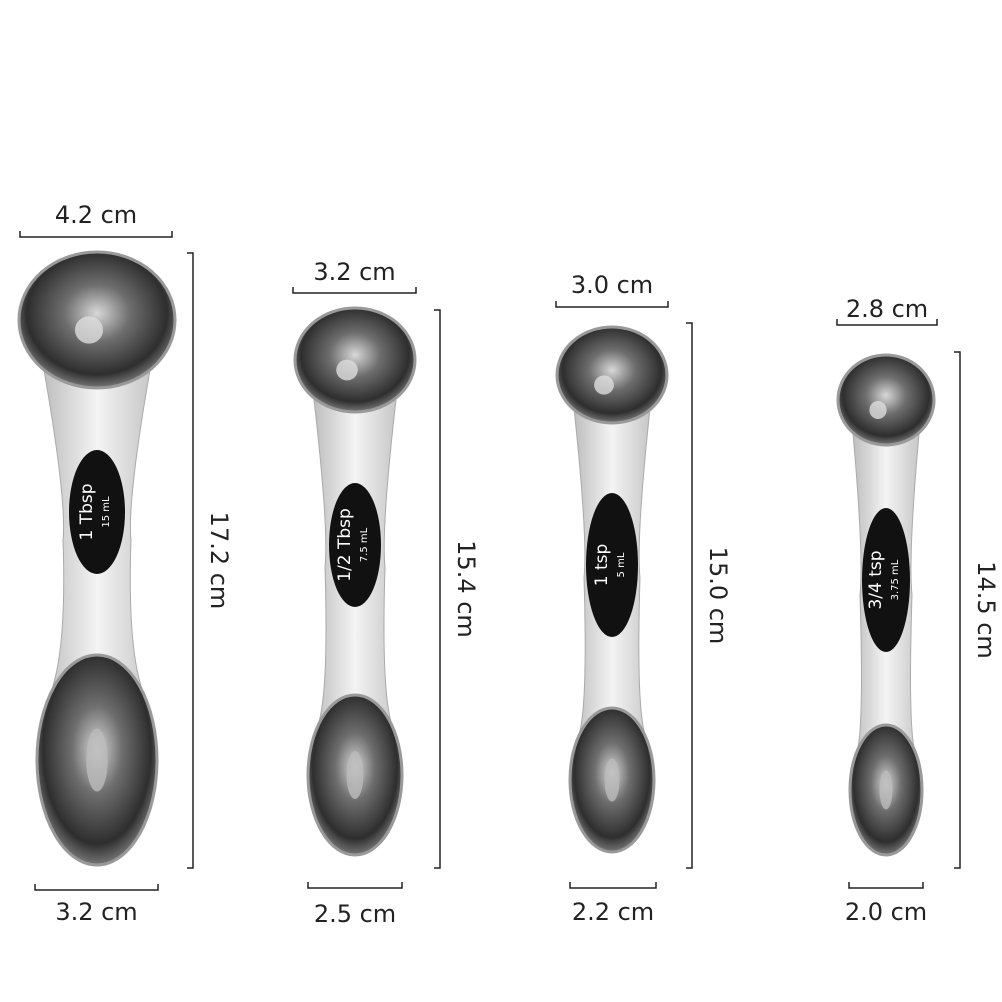 The height and width of the screenshot is (1002, 1002). I want to click on spoon: 1/2 Tbsp 7.5 mL, so click(355, 581).